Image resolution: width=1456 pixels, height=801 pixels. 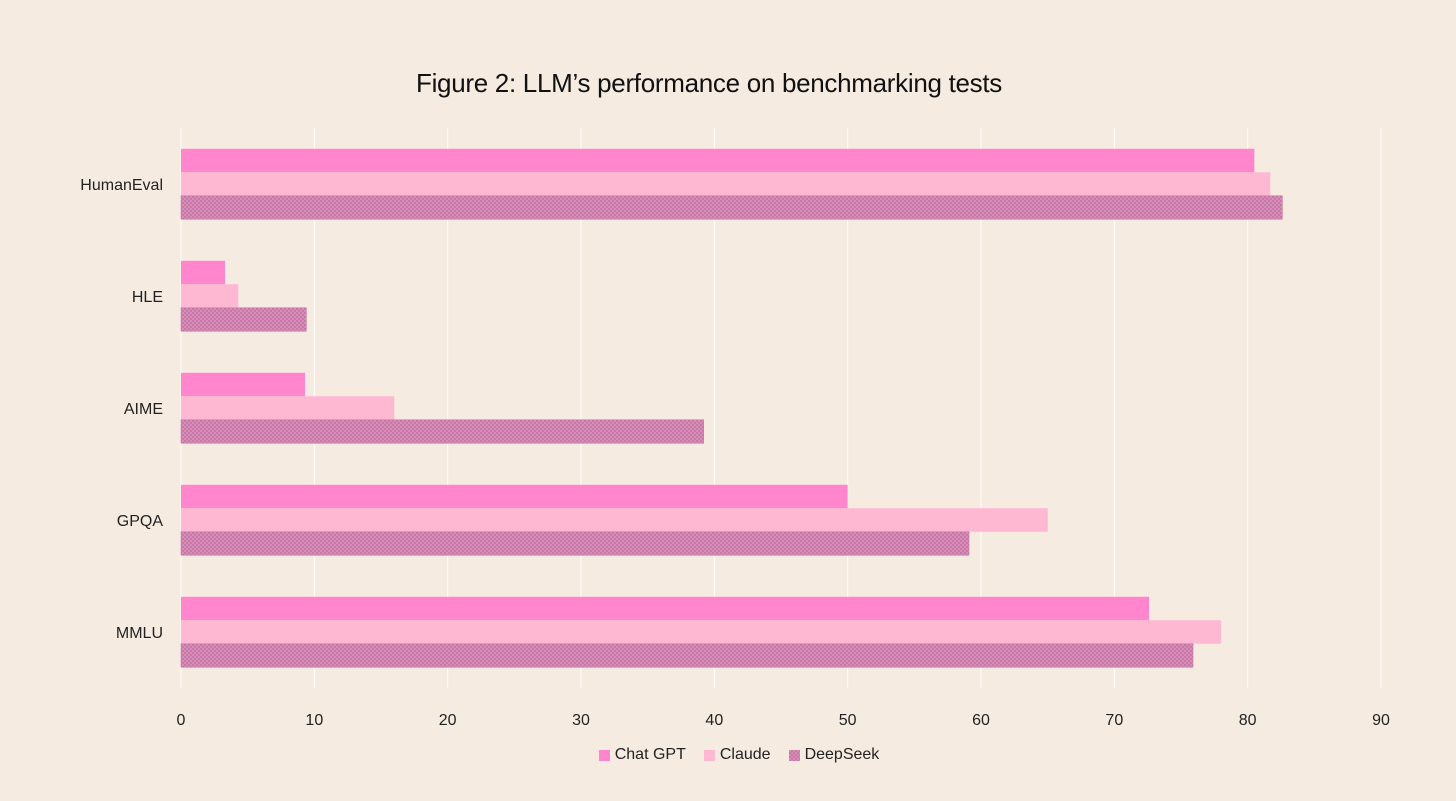 What do you see at coordinates (701, 632) in the screenshot?
I see `bar-claude-mmlu` at bounding box center [701, 632].